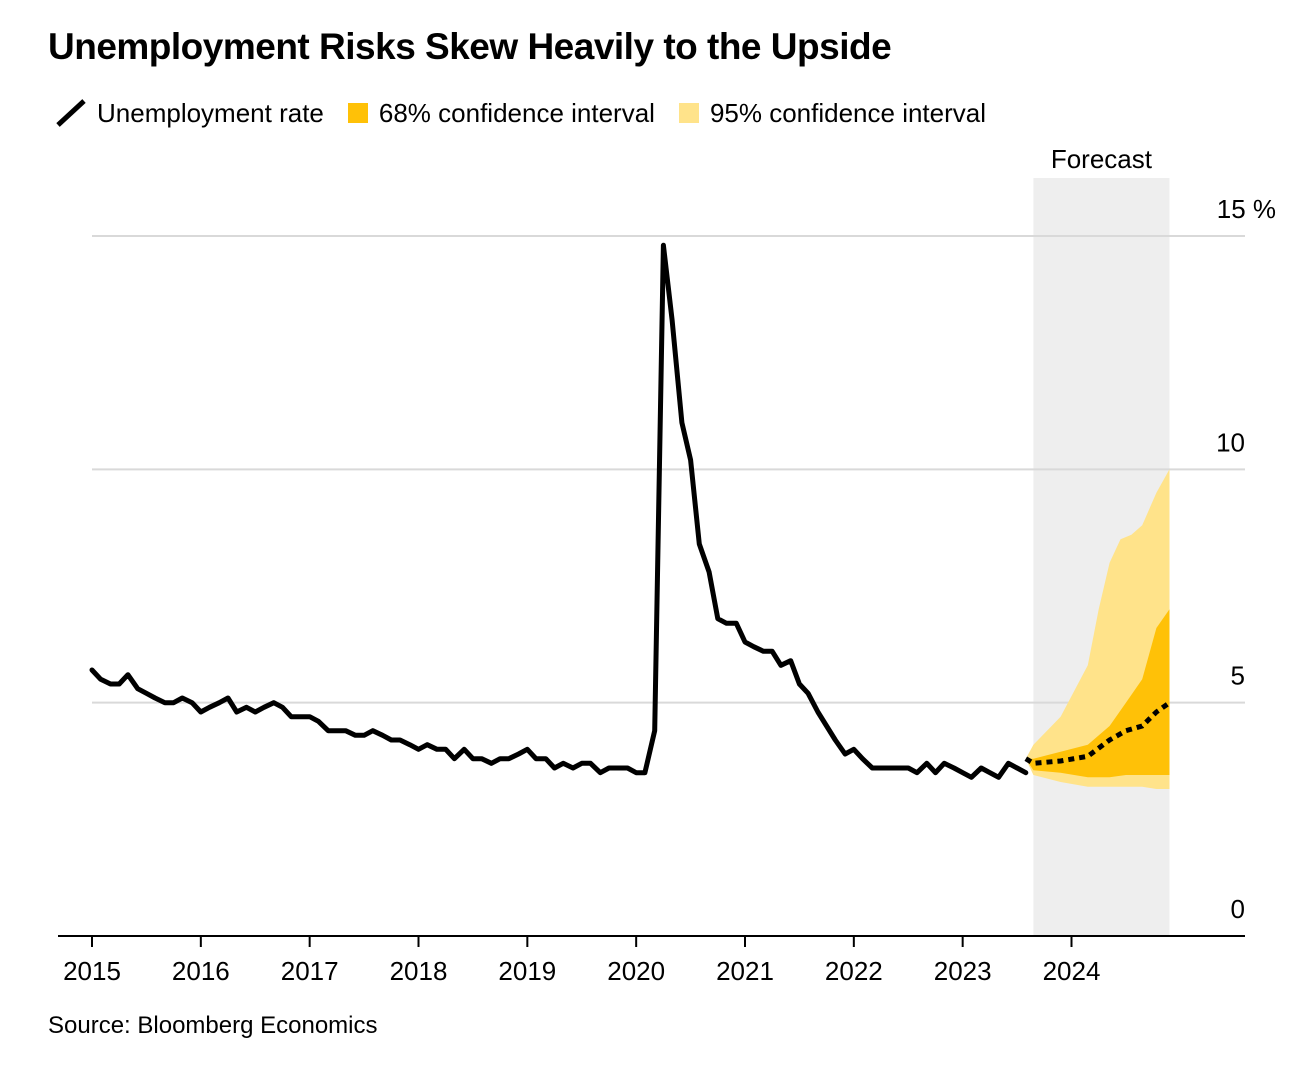 Image resolution: width=1292 pixels, height=1065 pixels. Describe the element at coordinates (636, 971) in the screenshot. I see `x-tick-label: 2020` at that location.